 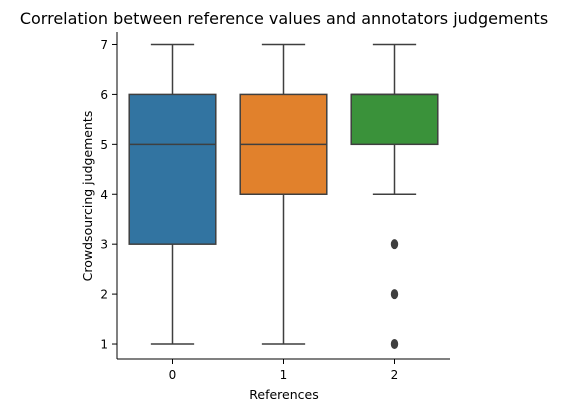 What do you see at coordinates (104, 295) in the screenshot?
I see `y-tick-label: 2` at bounding box center [104, 295].